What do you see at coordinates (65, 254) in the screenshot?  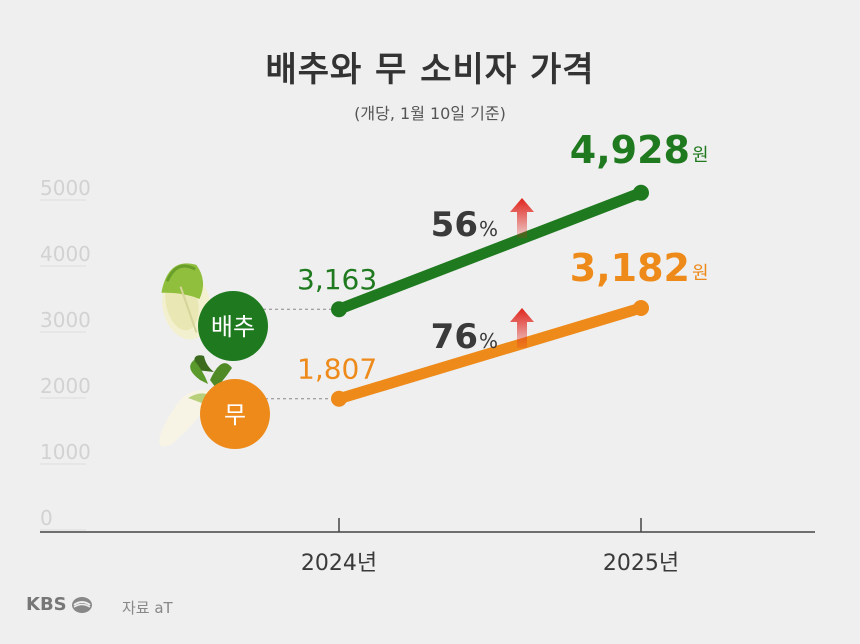 I see `y-tick-label: 4000` at bounding box center [65, 254].